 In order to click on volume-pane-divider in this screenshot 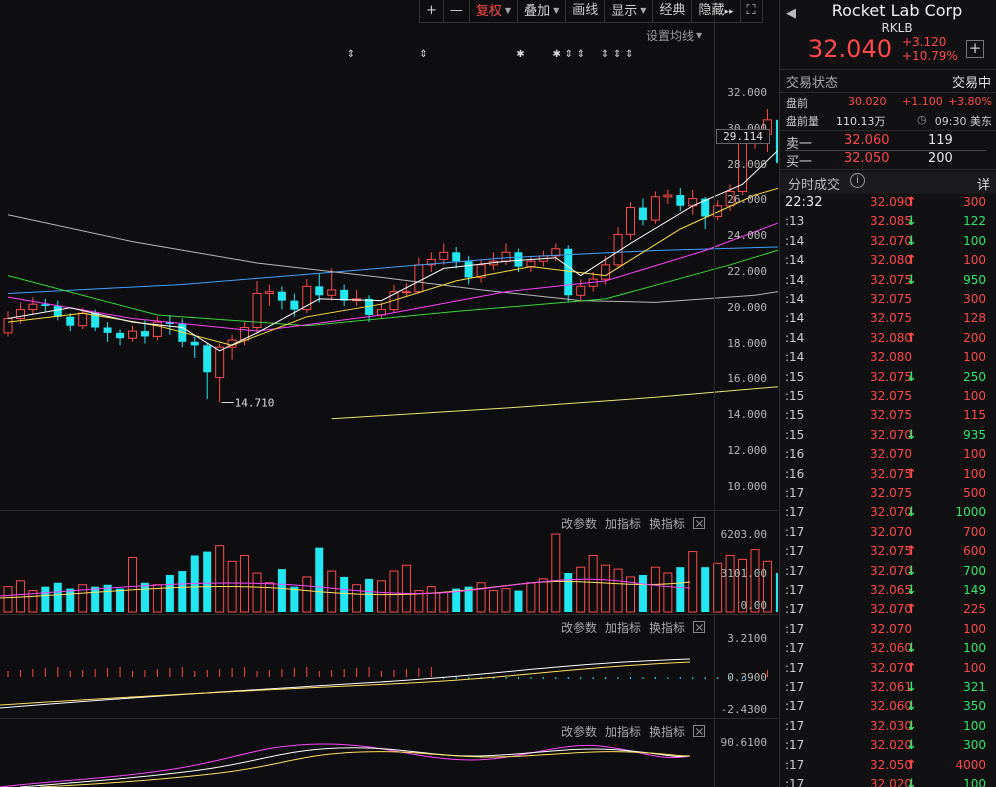, I will do `click(389, 510)`.